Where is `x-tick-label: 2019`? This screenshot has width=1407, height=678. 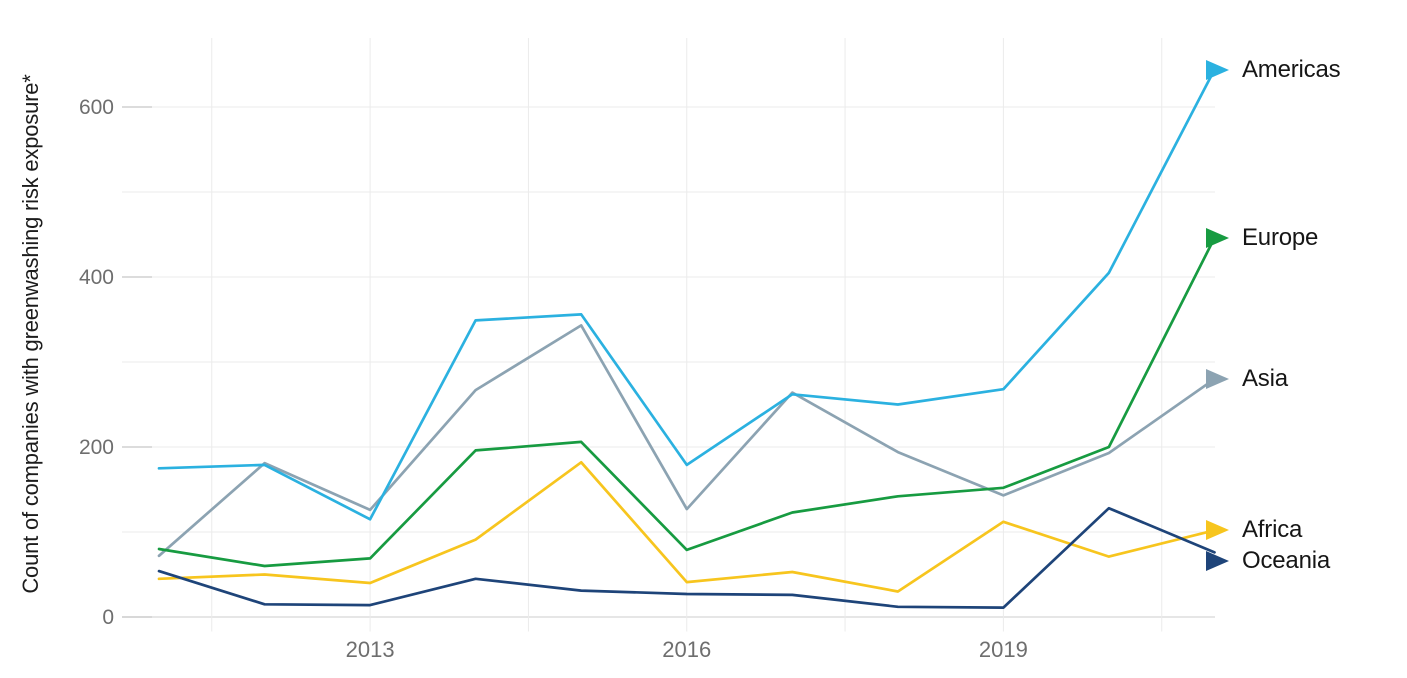 x-tick-label: 2019 is located at coordinates (1003, 649).